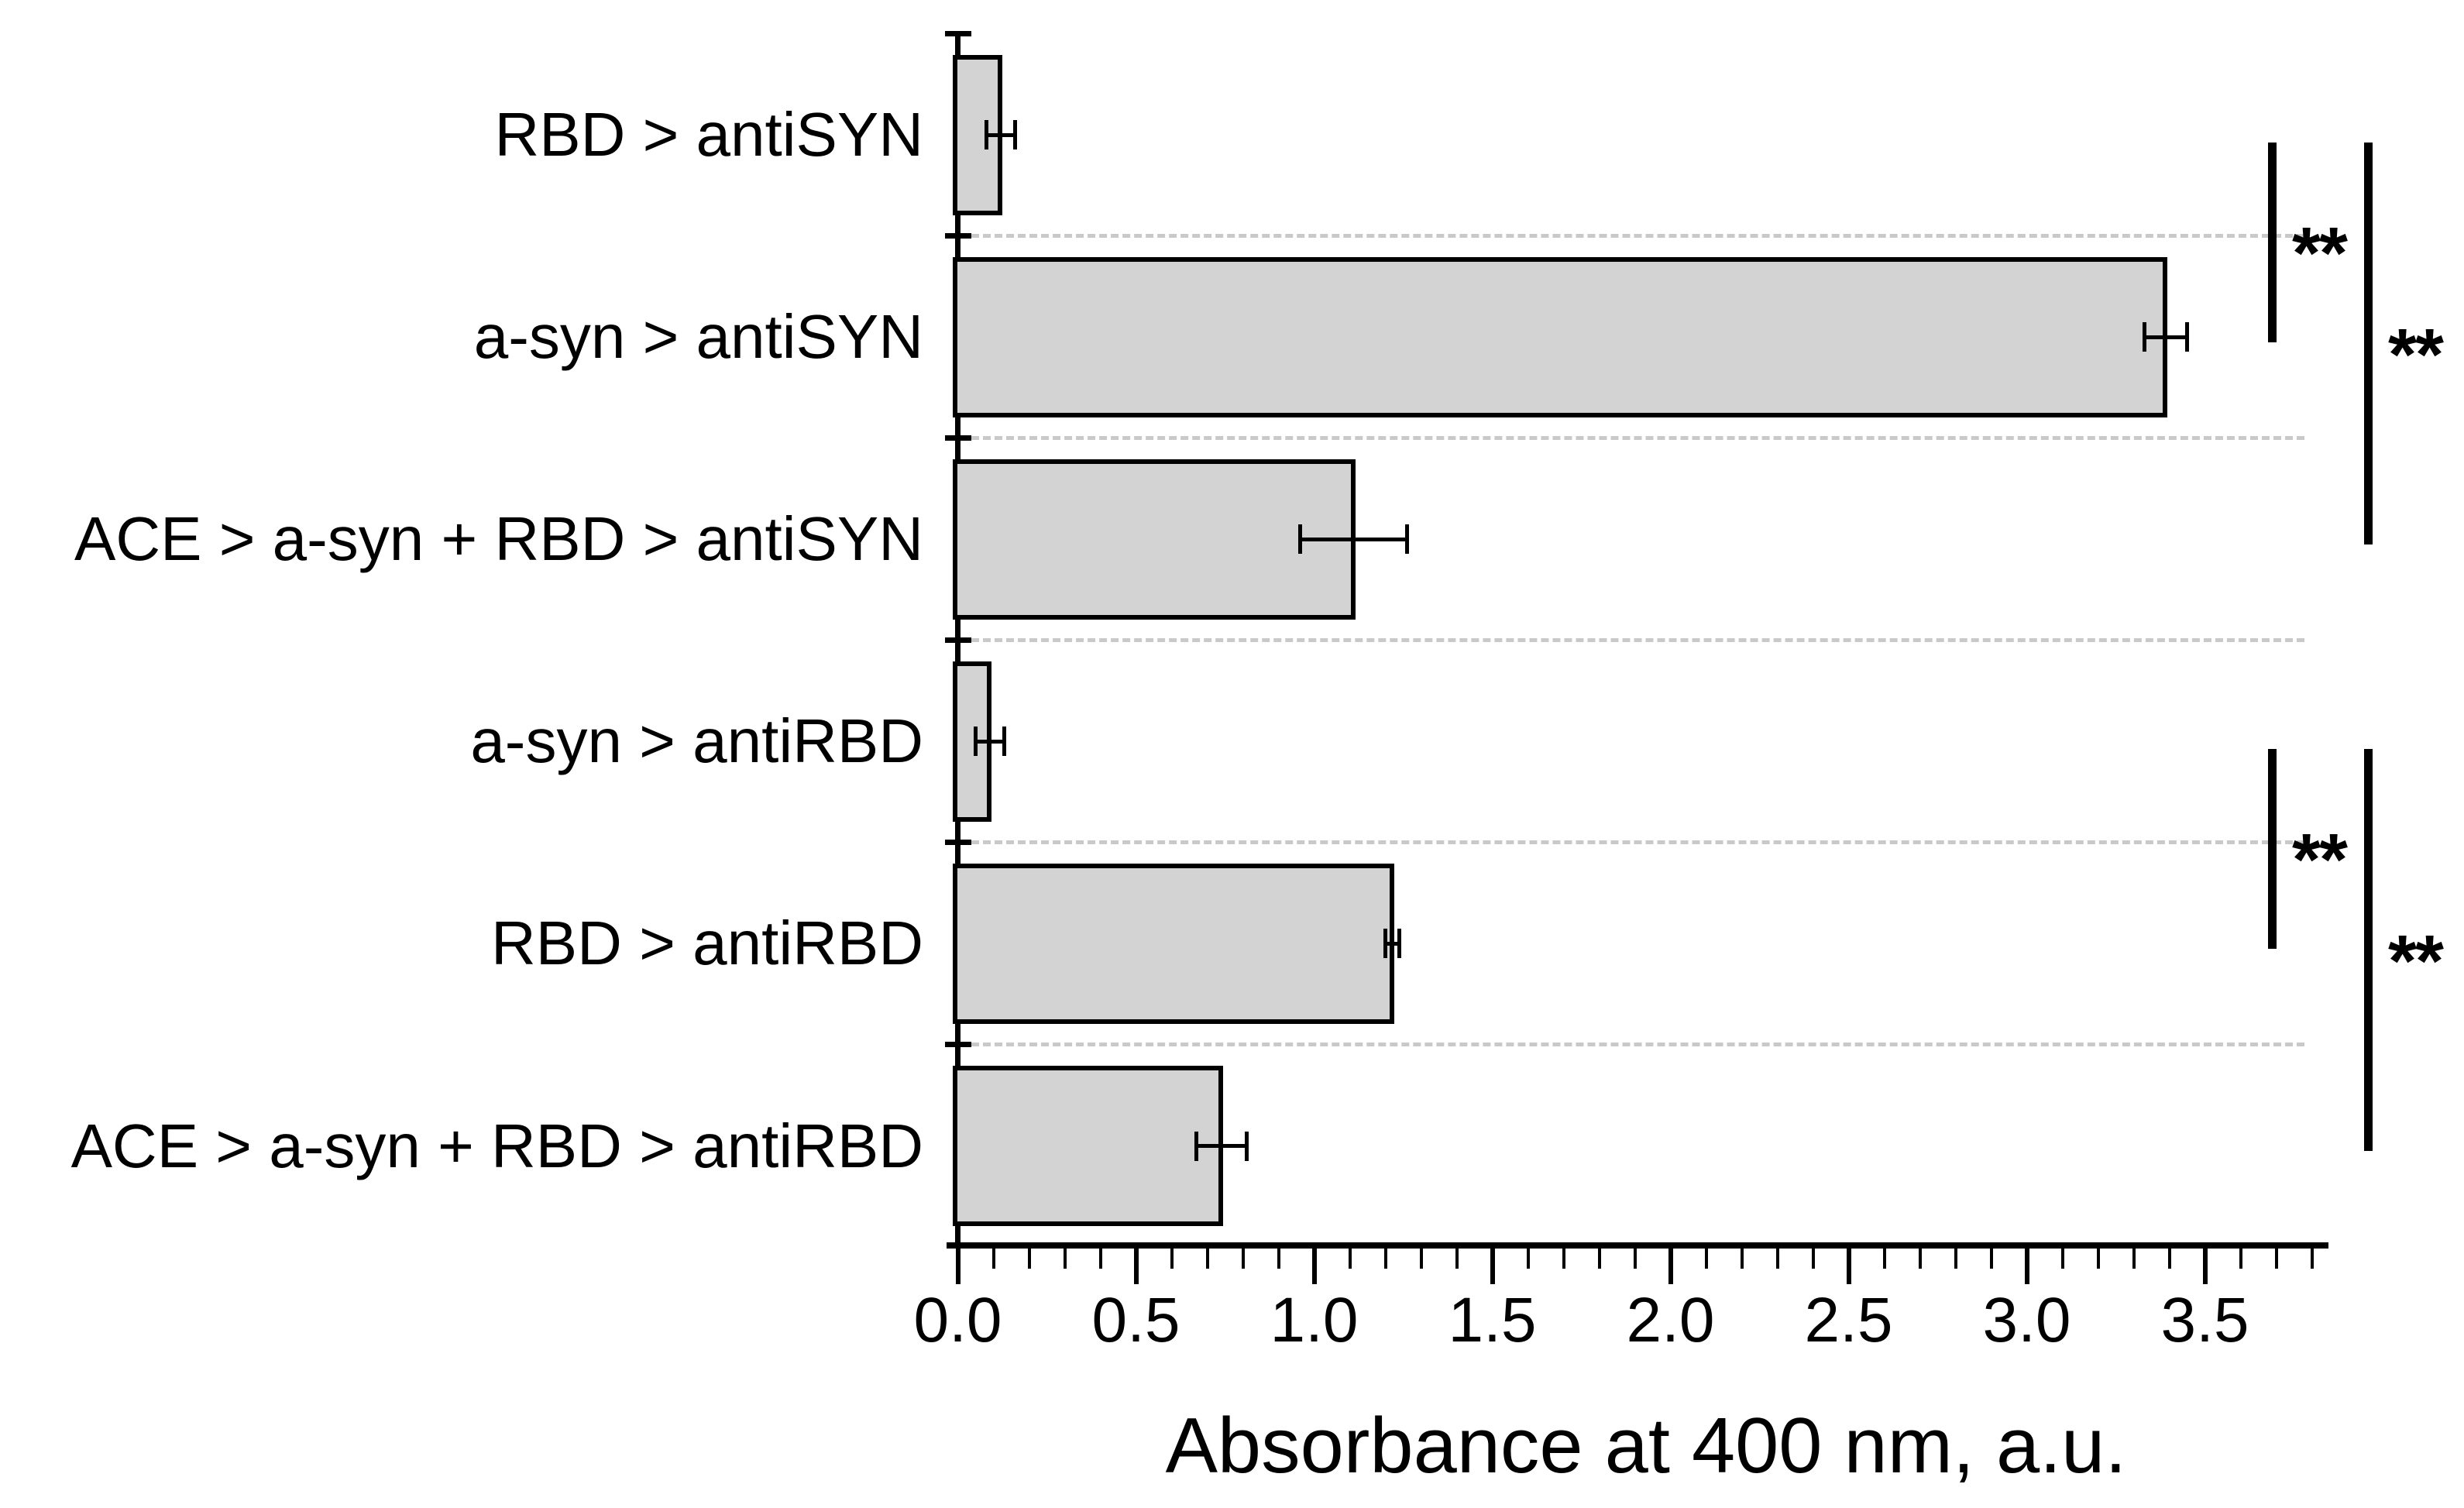  Describe the element at coordinates (707, 943) in the screenshot. I see `category-label: RBD > antiRBD` at that location.